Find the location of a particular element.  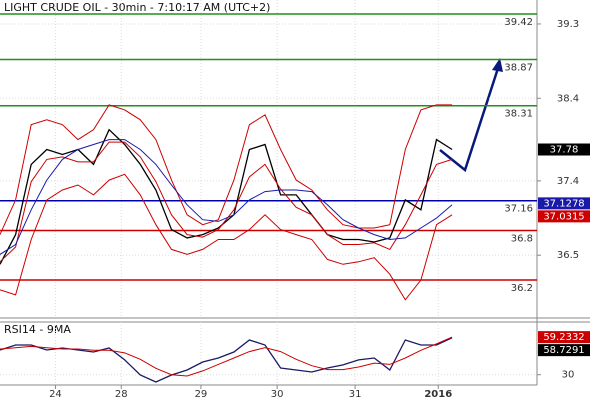

forecast-arrow is located at coordinates (470, 117).